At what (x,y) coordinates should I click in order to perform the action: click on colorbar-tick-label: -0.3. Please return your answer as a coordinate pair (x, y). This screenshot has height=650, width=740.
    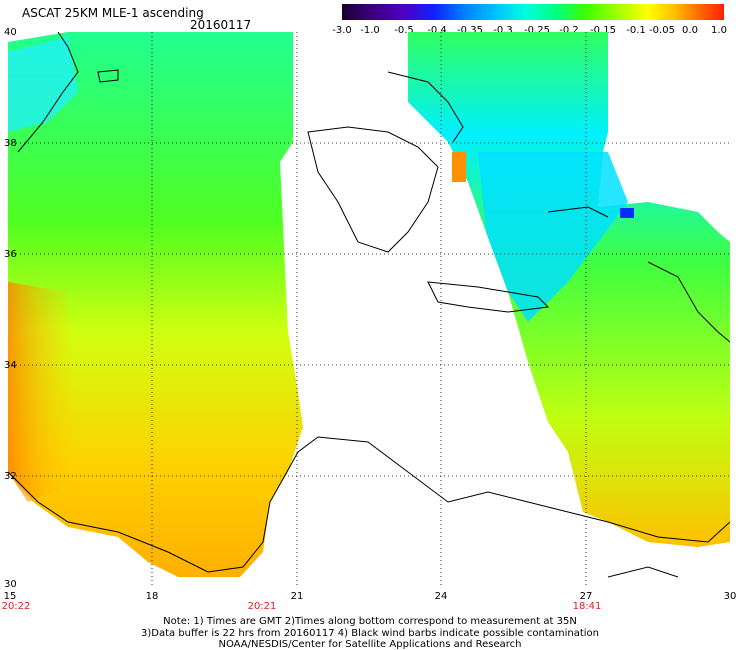
    Looking at the image, I should click on (503, 30).